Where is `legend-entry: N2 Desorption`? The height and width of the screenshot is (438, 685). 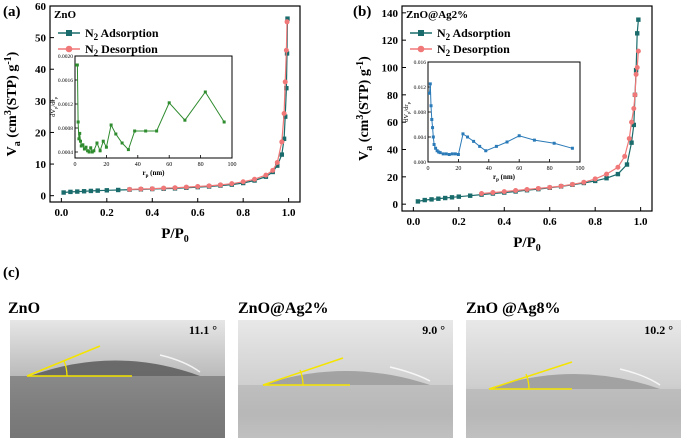 legend-entry: N2 Desorption is located at coordinates (473, 50).